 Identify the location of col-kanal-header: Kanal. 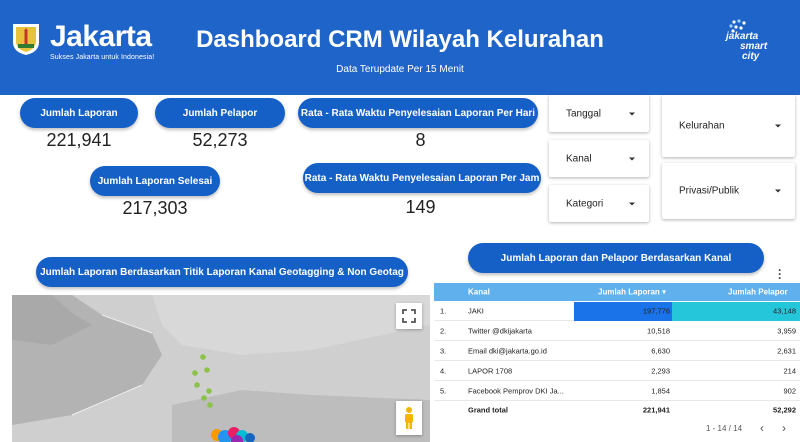
(479, 292).